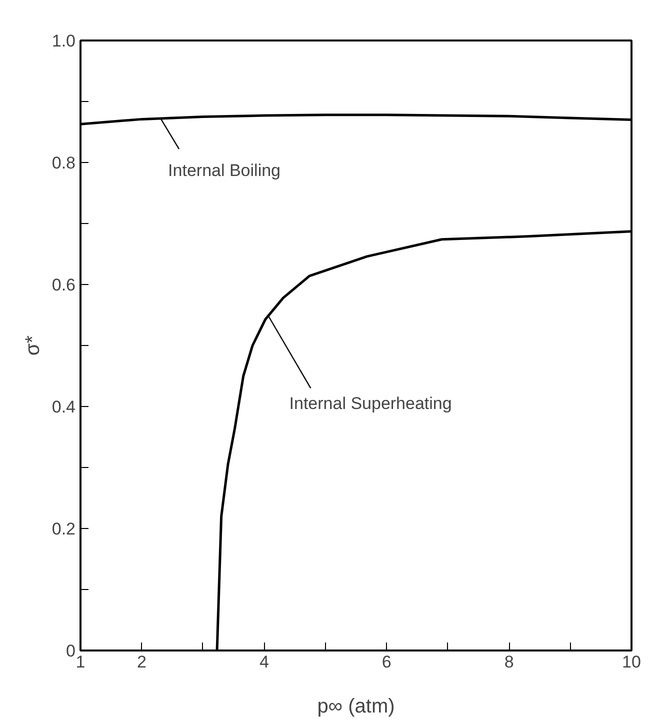  Describe the element at coordinates (64, 407) in the screenshot. I see `y-tick-label: 0.4` at that location.